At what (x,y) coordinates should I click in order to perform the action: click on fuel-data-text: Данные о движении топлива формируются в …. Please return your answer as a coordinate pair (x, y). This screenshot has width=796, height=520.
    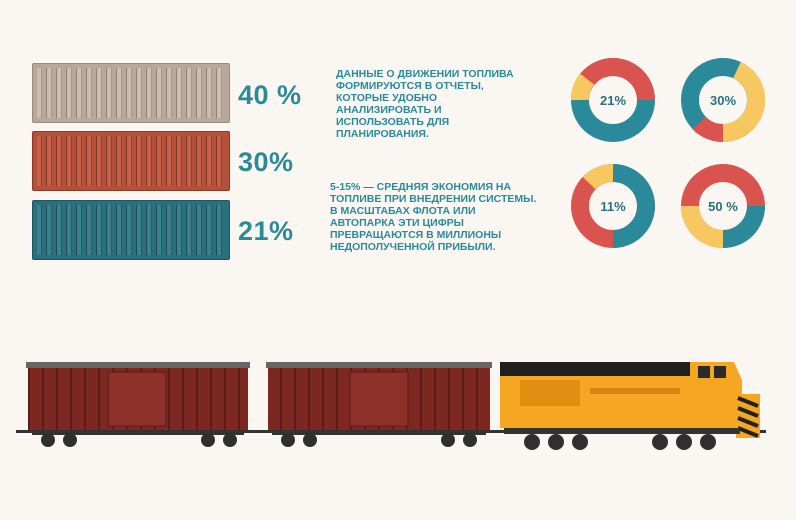
    Looking at the image, I should click on (425, 104).